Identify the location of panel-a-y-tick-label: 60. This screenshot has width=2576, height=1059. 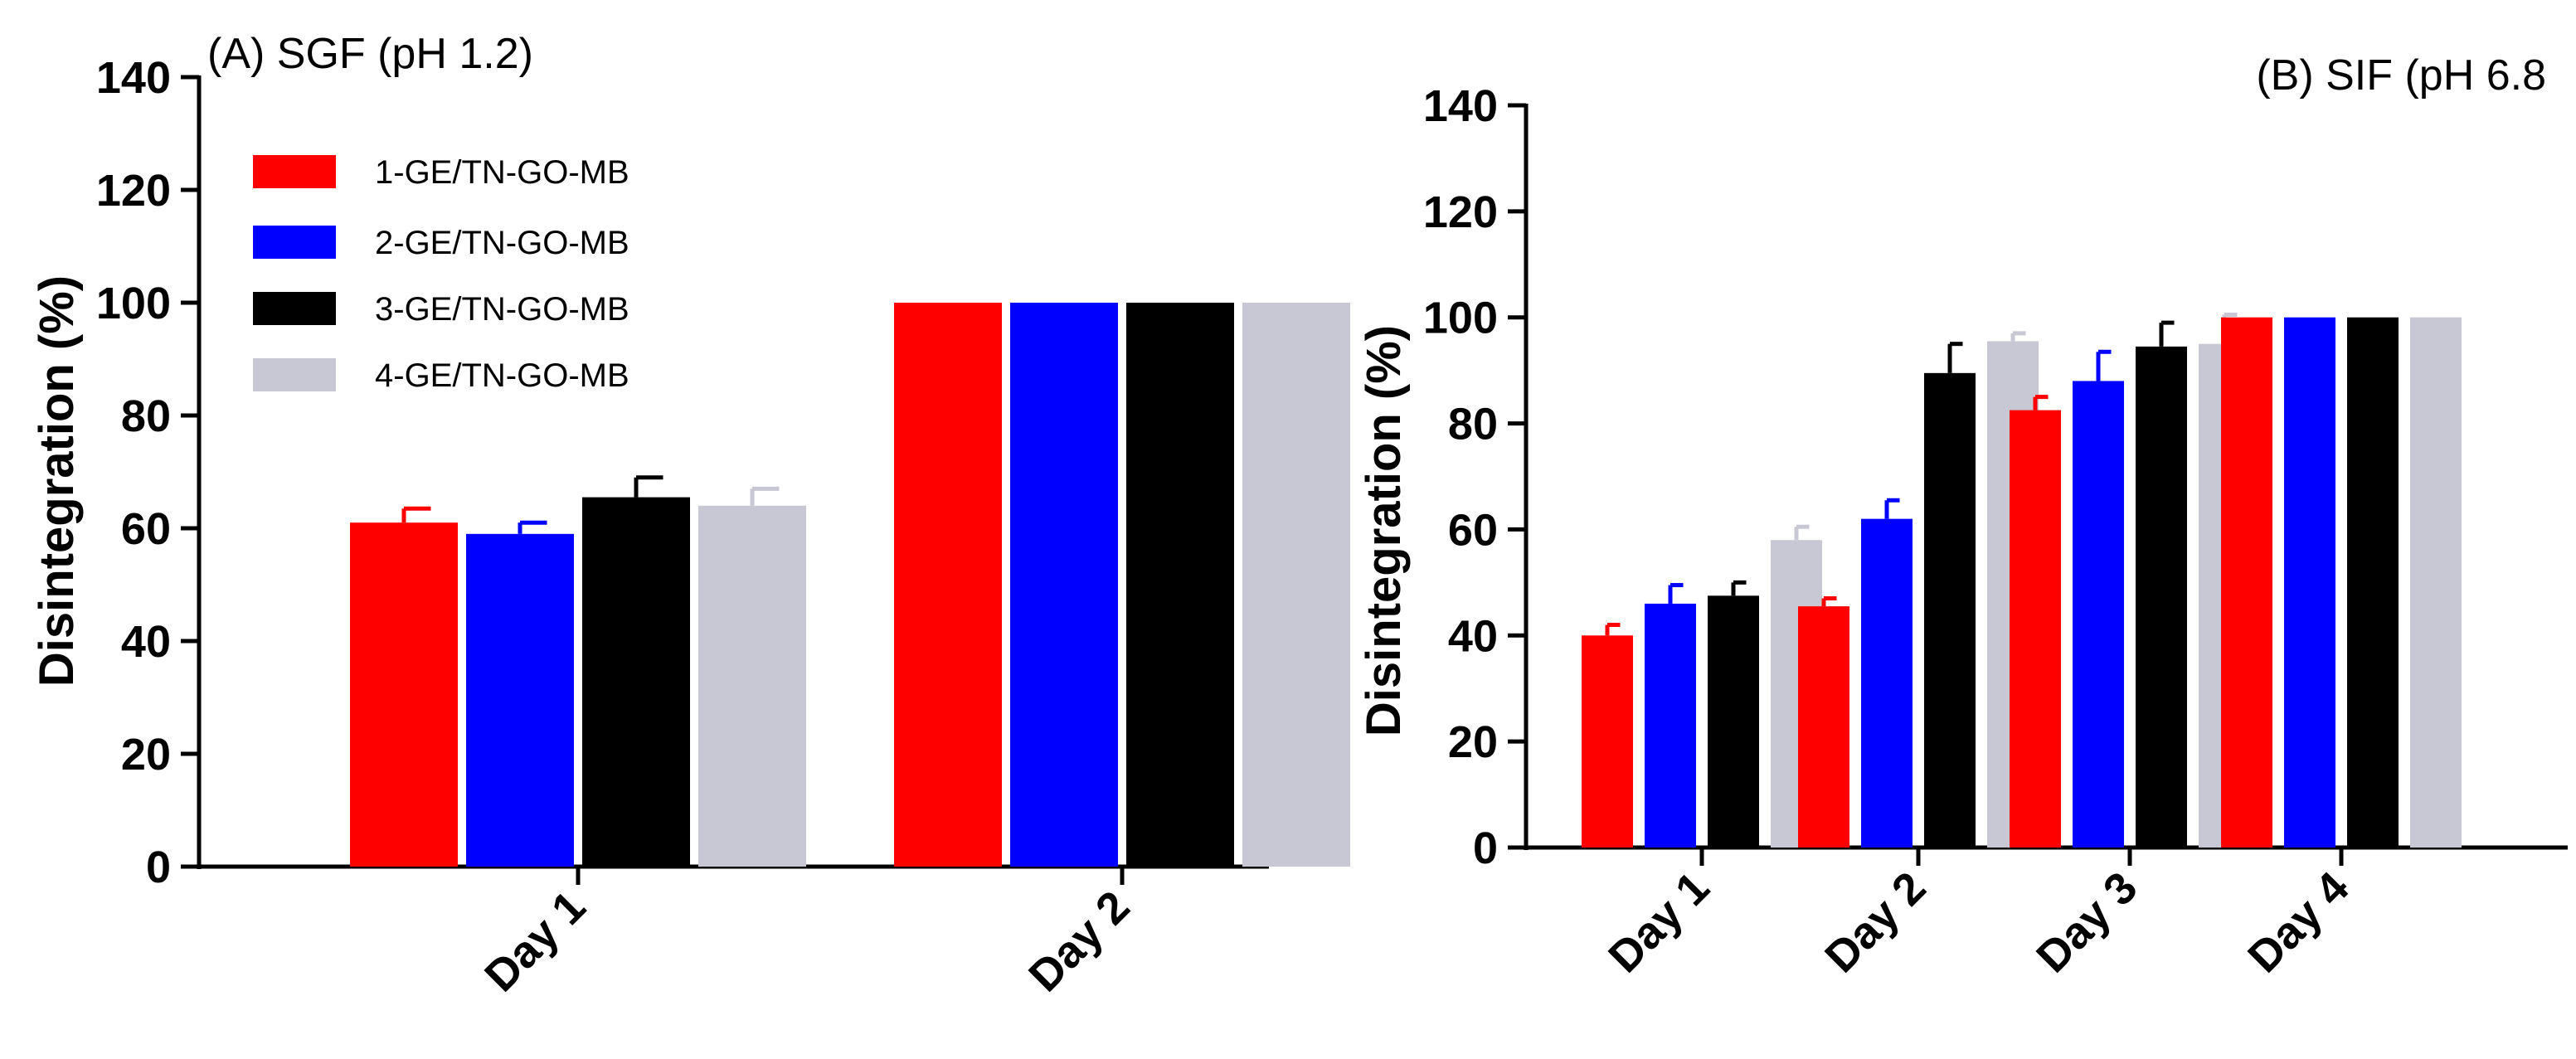
(146, 529).